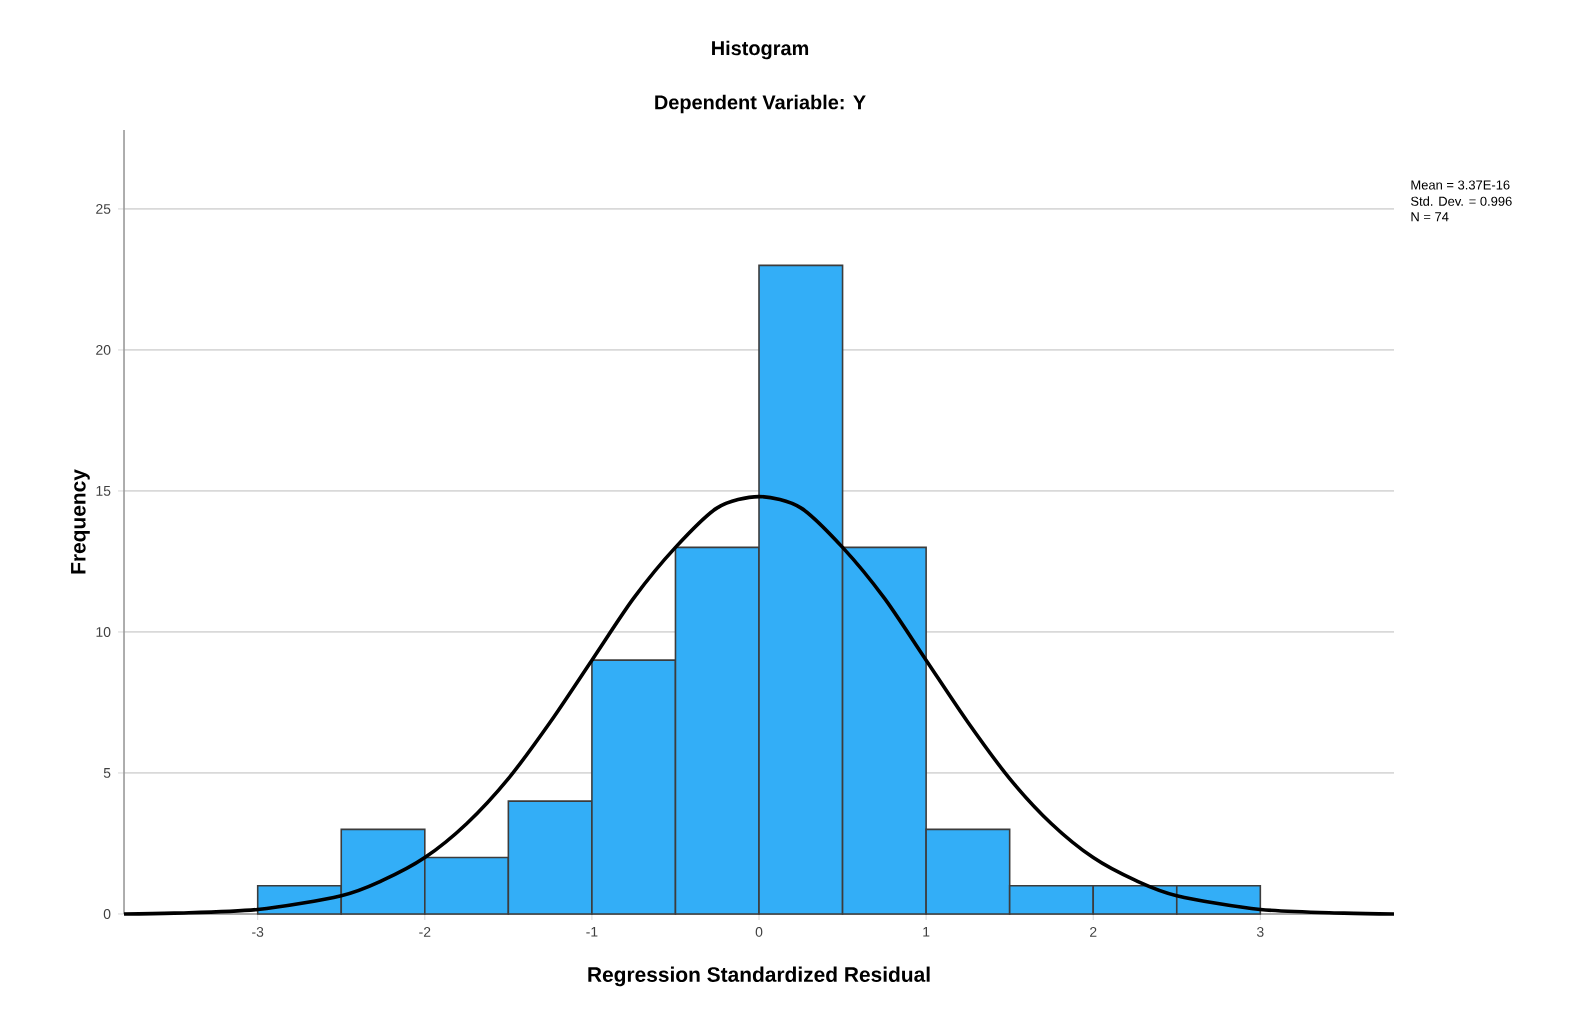  Describe the element at coordinates (759, 976) in the screenshot. I see `x-axis-title: Regression Standardized Residual` at that location.